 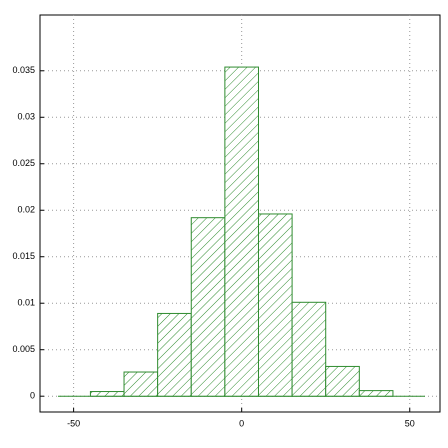 I want to click on y-tick-label: 0.03, so click(x=26, y=117).